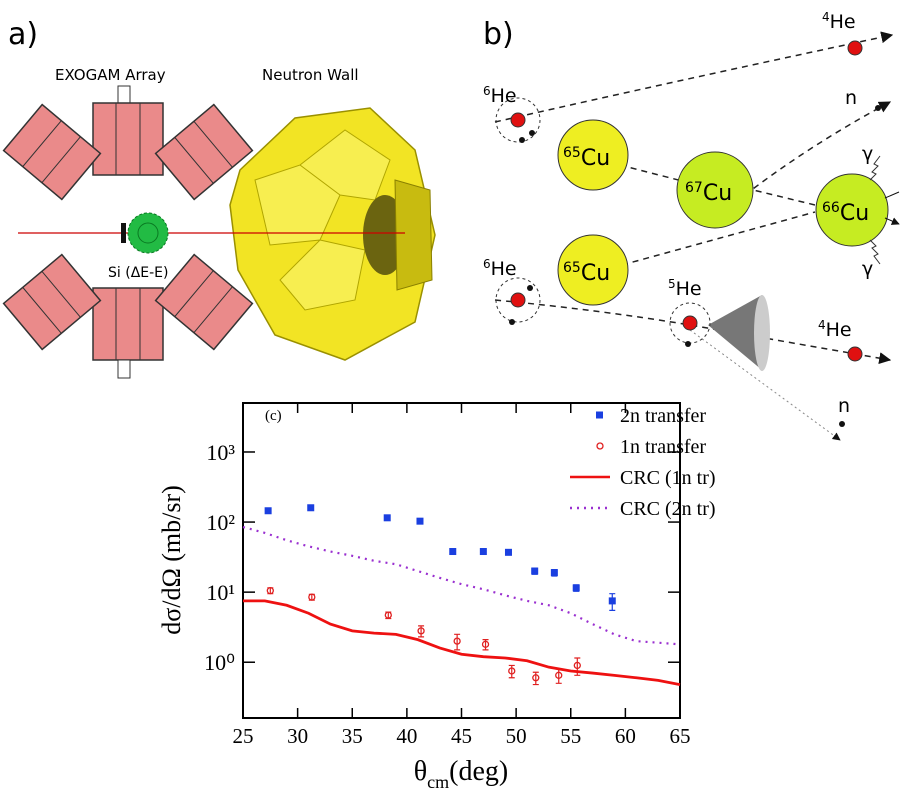  What do you see at coordinates (332, 234) in the screenshot?
I see `neutron-wall` at bounding box center [332, 234].